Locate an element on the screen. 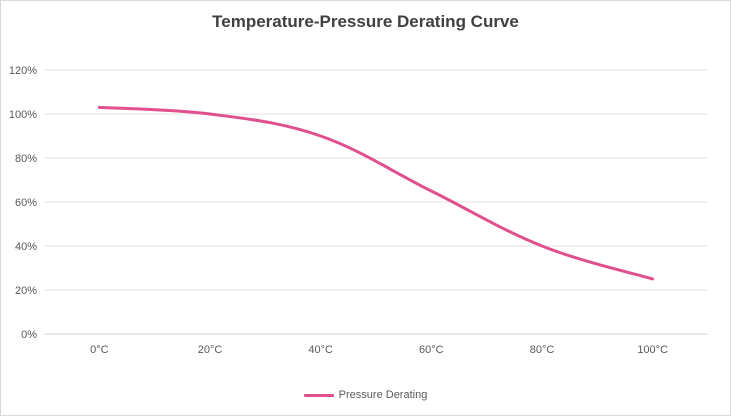 This screenshot has width=731, height=416. y-tick-label: 120% is located at coordinates (23, 71).